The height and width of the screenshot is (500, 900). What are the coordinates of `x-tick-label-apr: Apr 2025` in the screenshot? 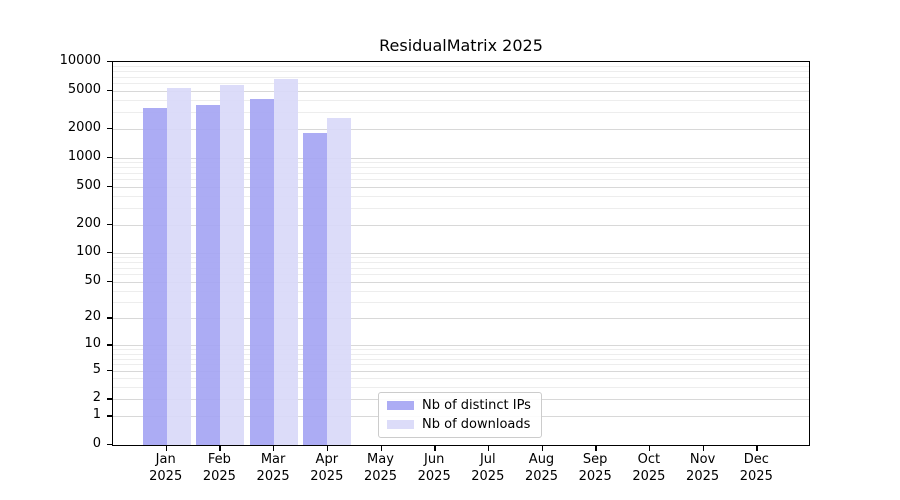 It's located at (327, 468).